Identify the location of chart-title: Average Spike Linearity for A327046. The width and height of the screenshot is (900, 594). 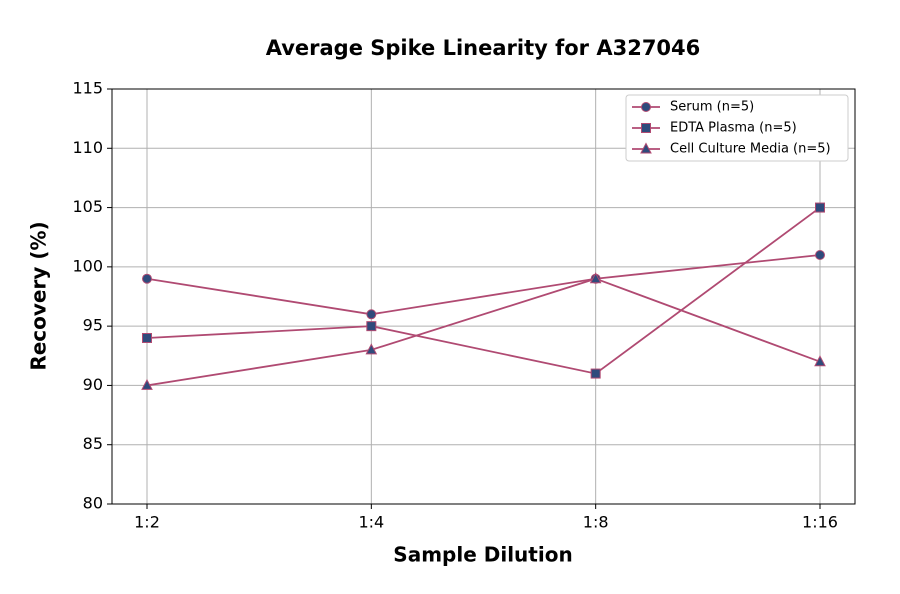
(483, 48).